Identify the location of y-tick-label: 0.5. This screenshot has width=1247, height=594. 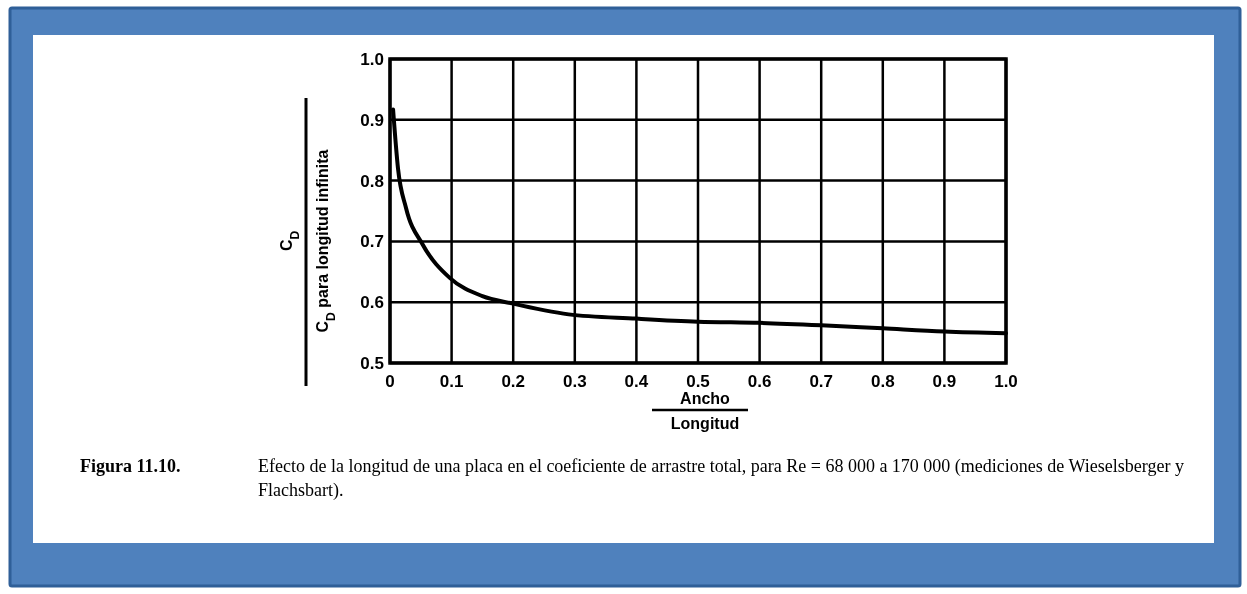
(372, 363).